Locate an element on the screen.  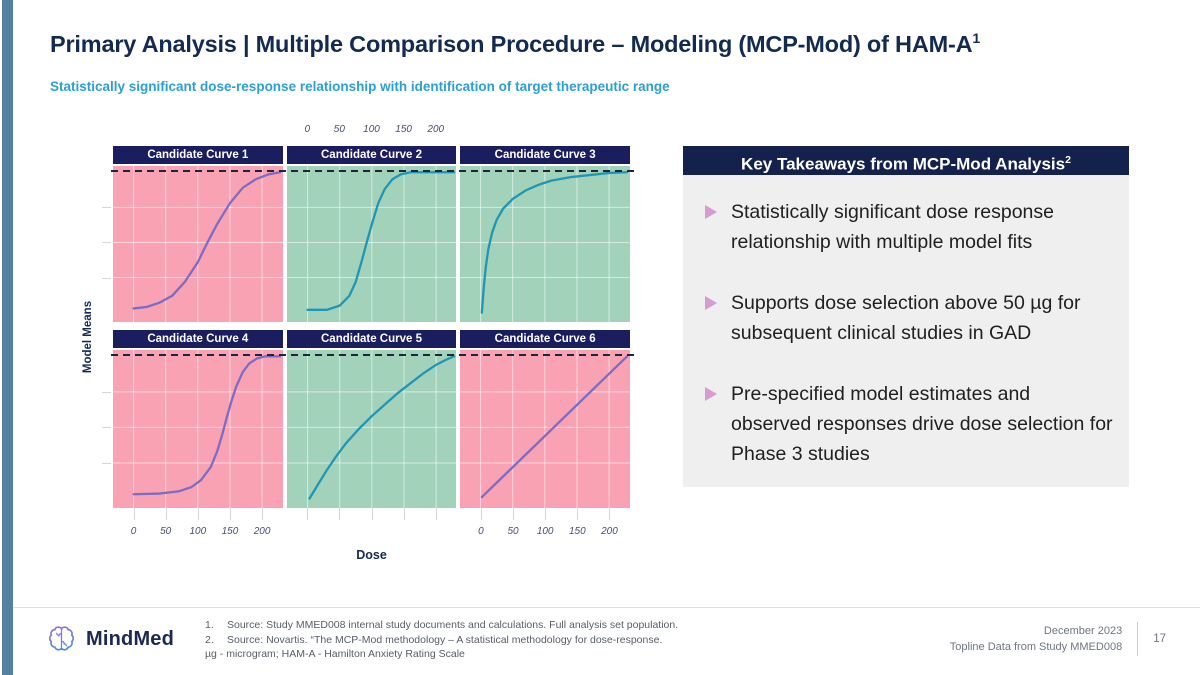
footnote-number: 2. is located at coordinates (209, 639).